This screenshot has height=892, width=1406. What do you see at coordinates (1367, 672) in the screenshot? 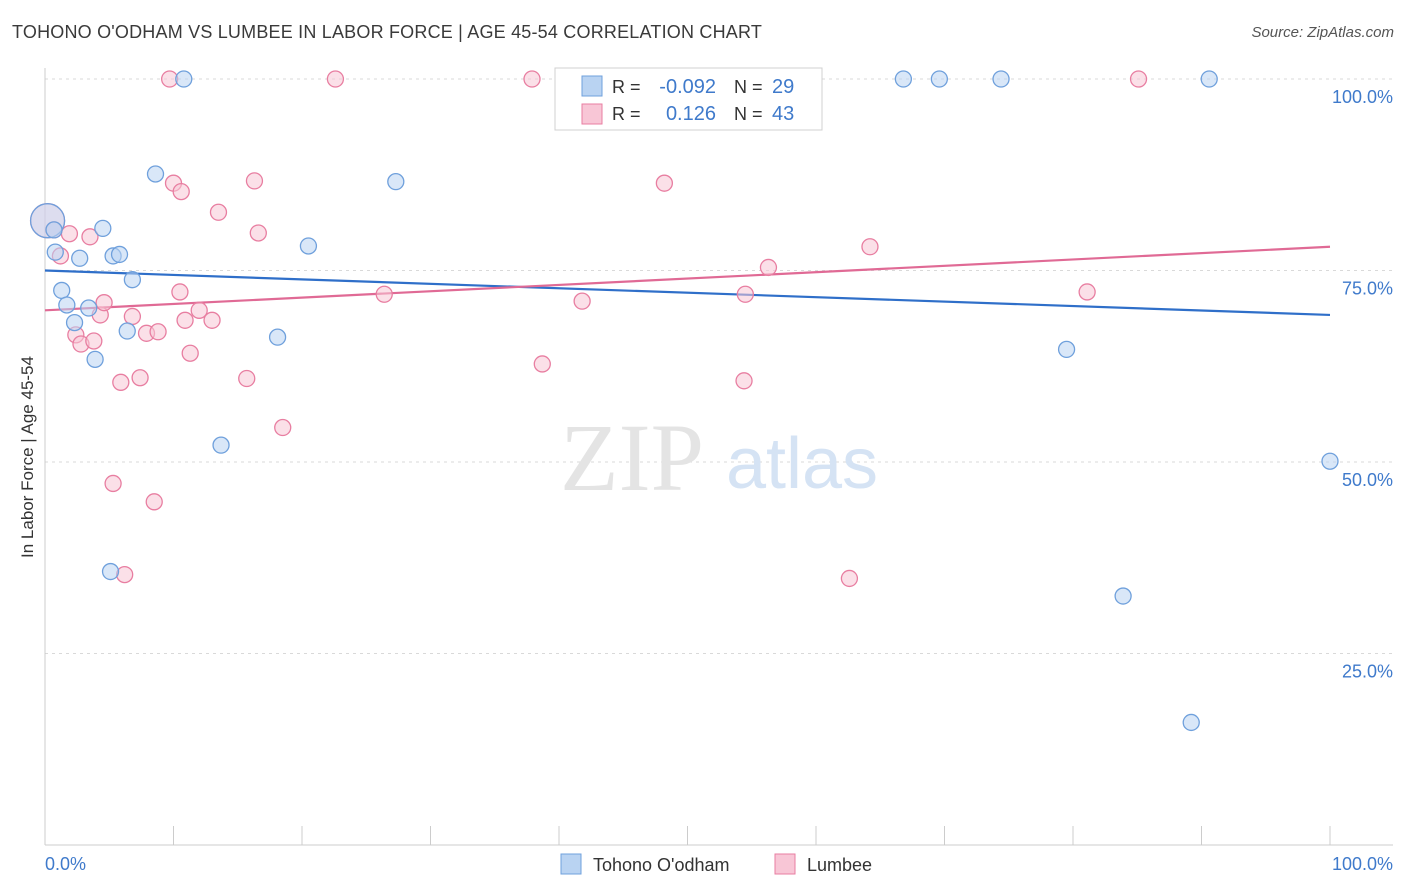
I see `y-tick-label-25: 25.0%` at bounding box center [1367, 672].